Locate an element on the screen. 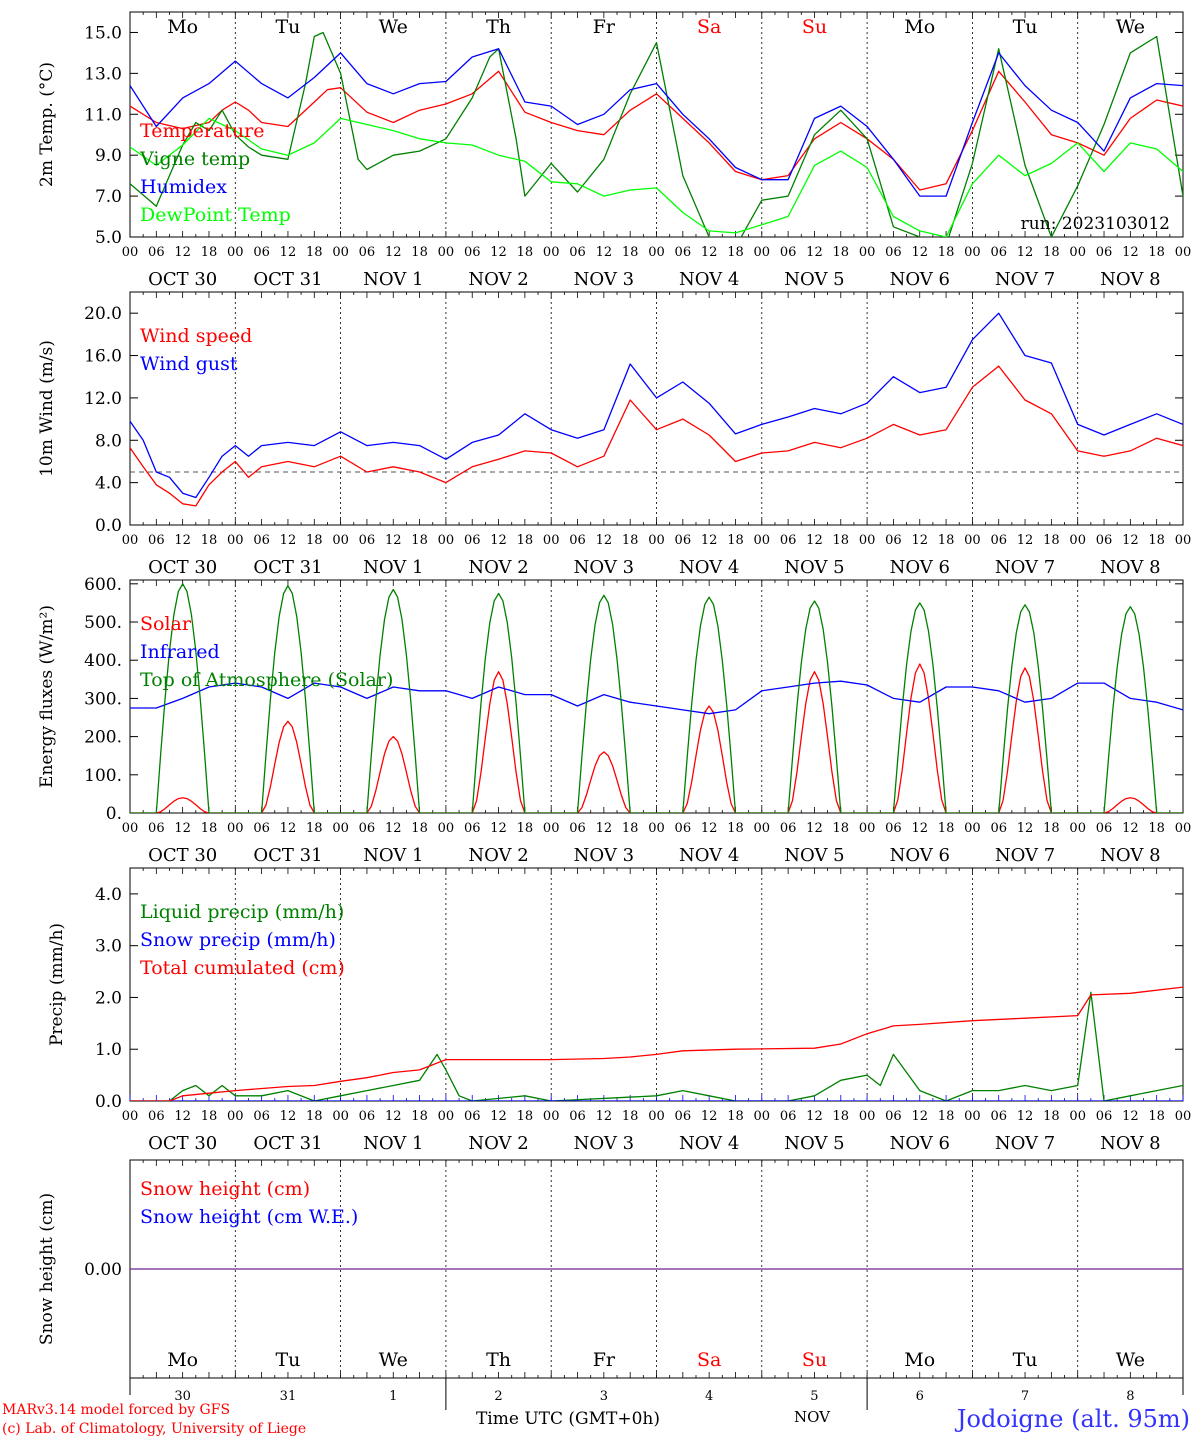 This screenshot has width=1194, height=1440. y-tick-label: 0. is located at coordinates (114, 814).